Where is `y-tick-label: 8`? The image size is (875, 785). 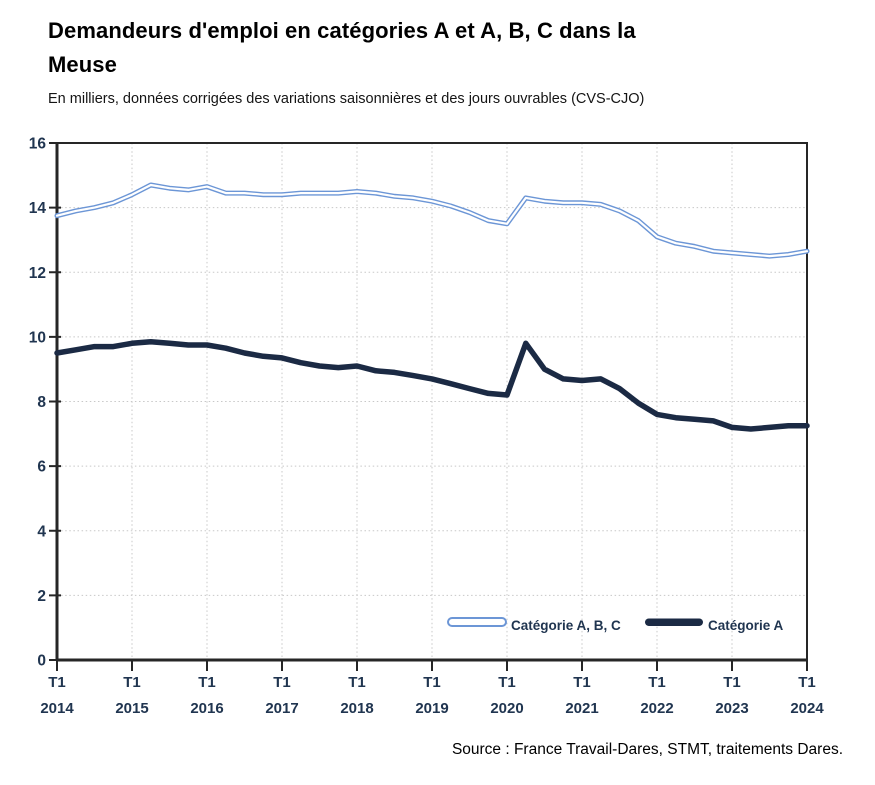 y-tick-label: 8 is located at coordinates (41, 402).